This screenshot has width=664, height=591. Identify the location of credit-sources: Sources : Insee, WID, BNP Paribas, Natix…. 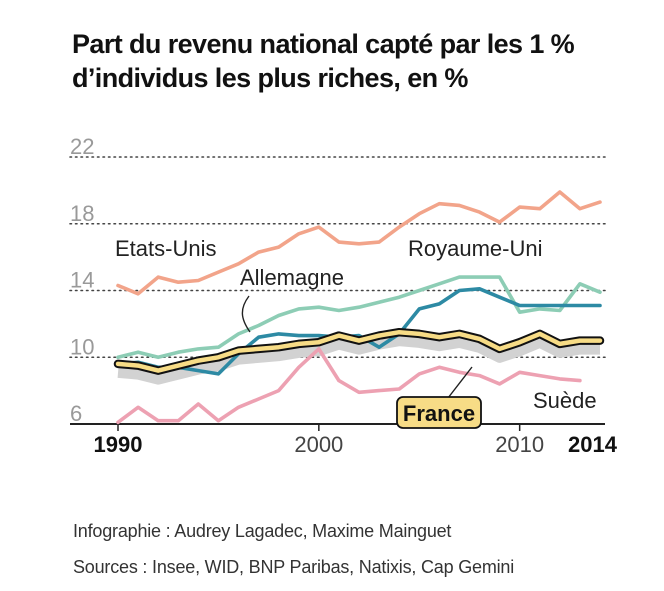
(294, 567).